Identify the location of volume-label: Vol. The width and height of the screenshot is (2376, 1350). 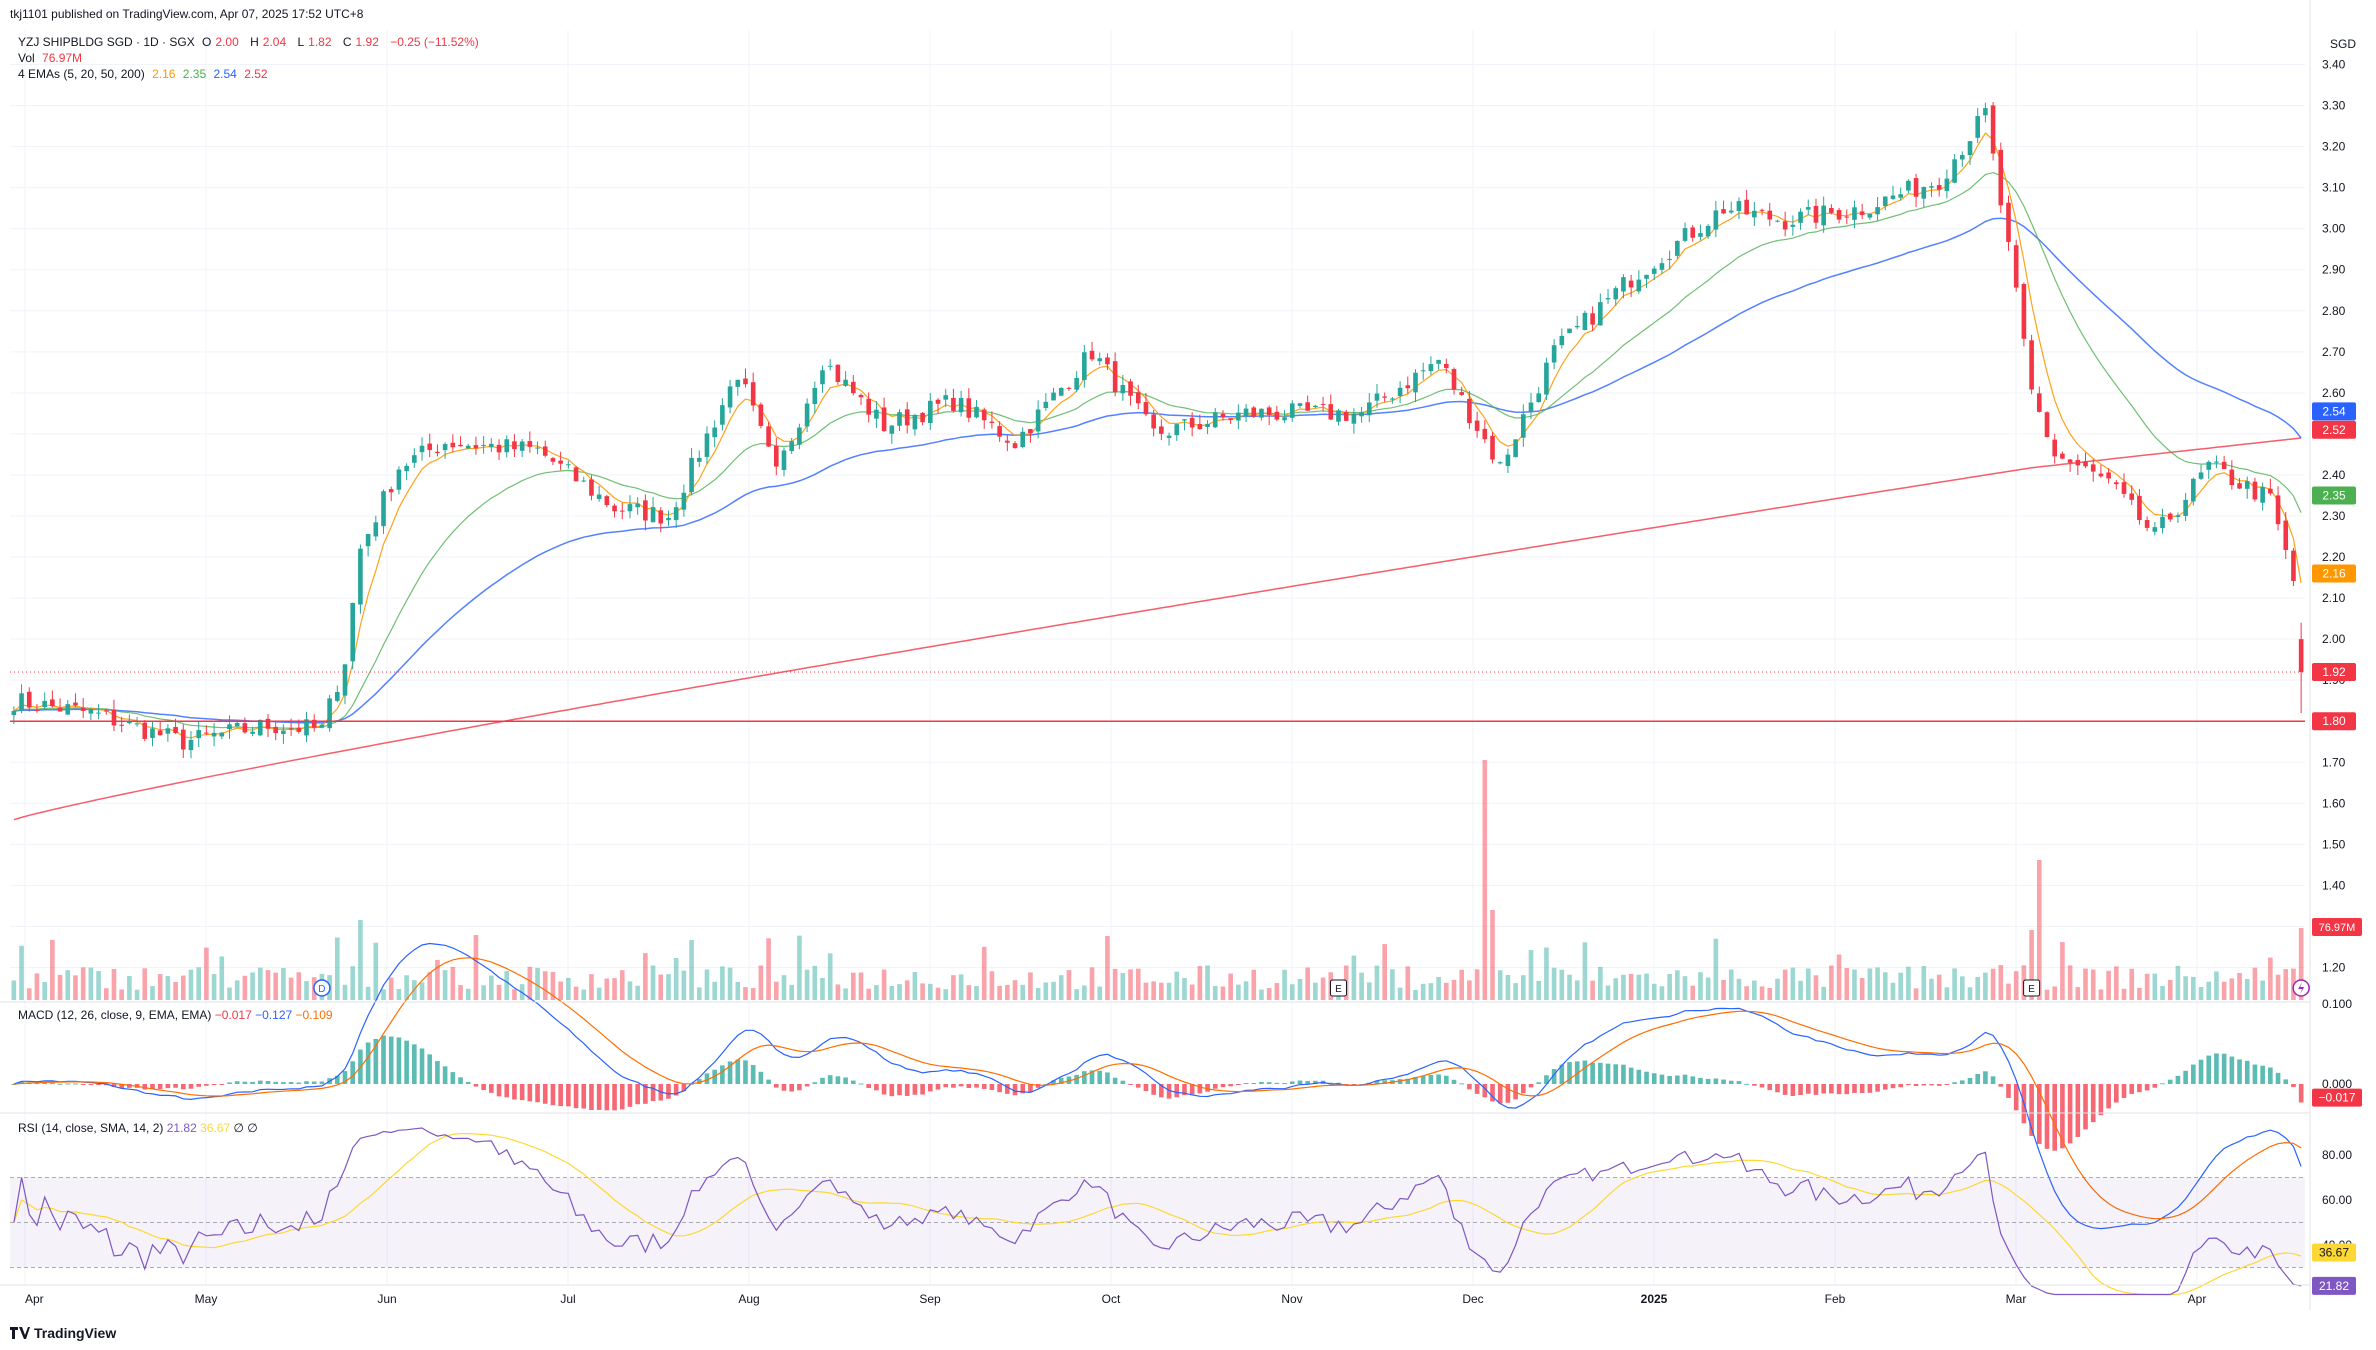
(26, 58).